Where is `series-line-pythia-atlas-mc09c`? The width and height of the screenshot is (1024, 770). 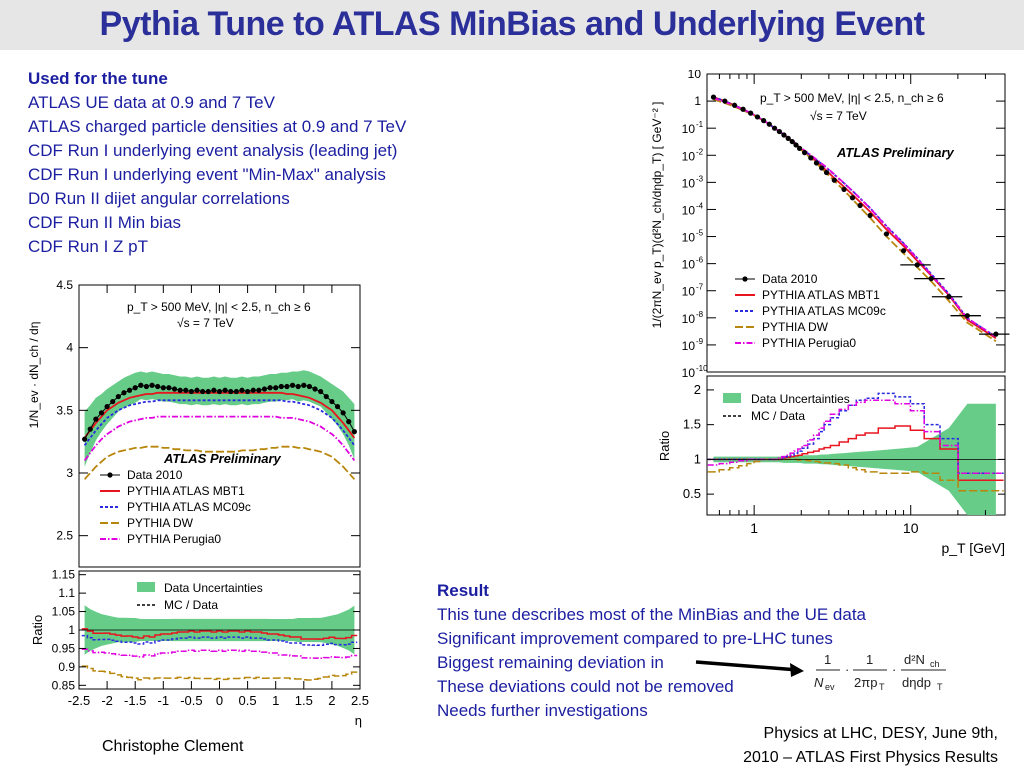
series-line-pythia-atlas-mc09c is located at coordinates (855, 217).